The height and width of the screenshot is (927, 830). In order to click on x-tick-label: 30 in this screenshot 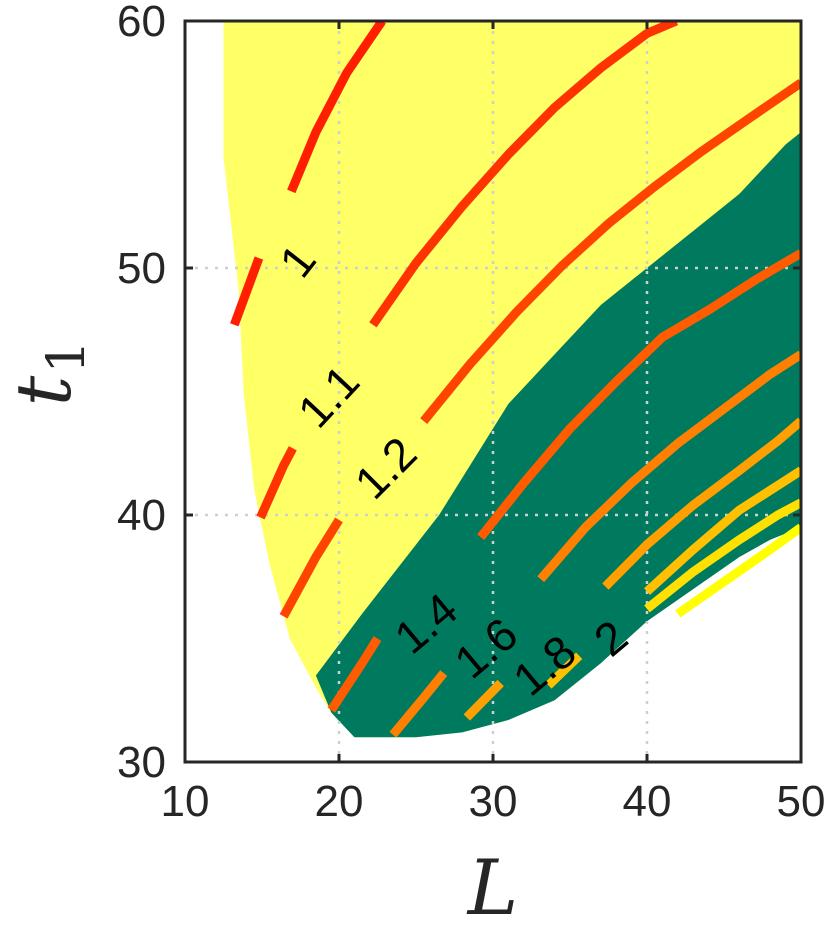, I will do `click(493, 801)`.